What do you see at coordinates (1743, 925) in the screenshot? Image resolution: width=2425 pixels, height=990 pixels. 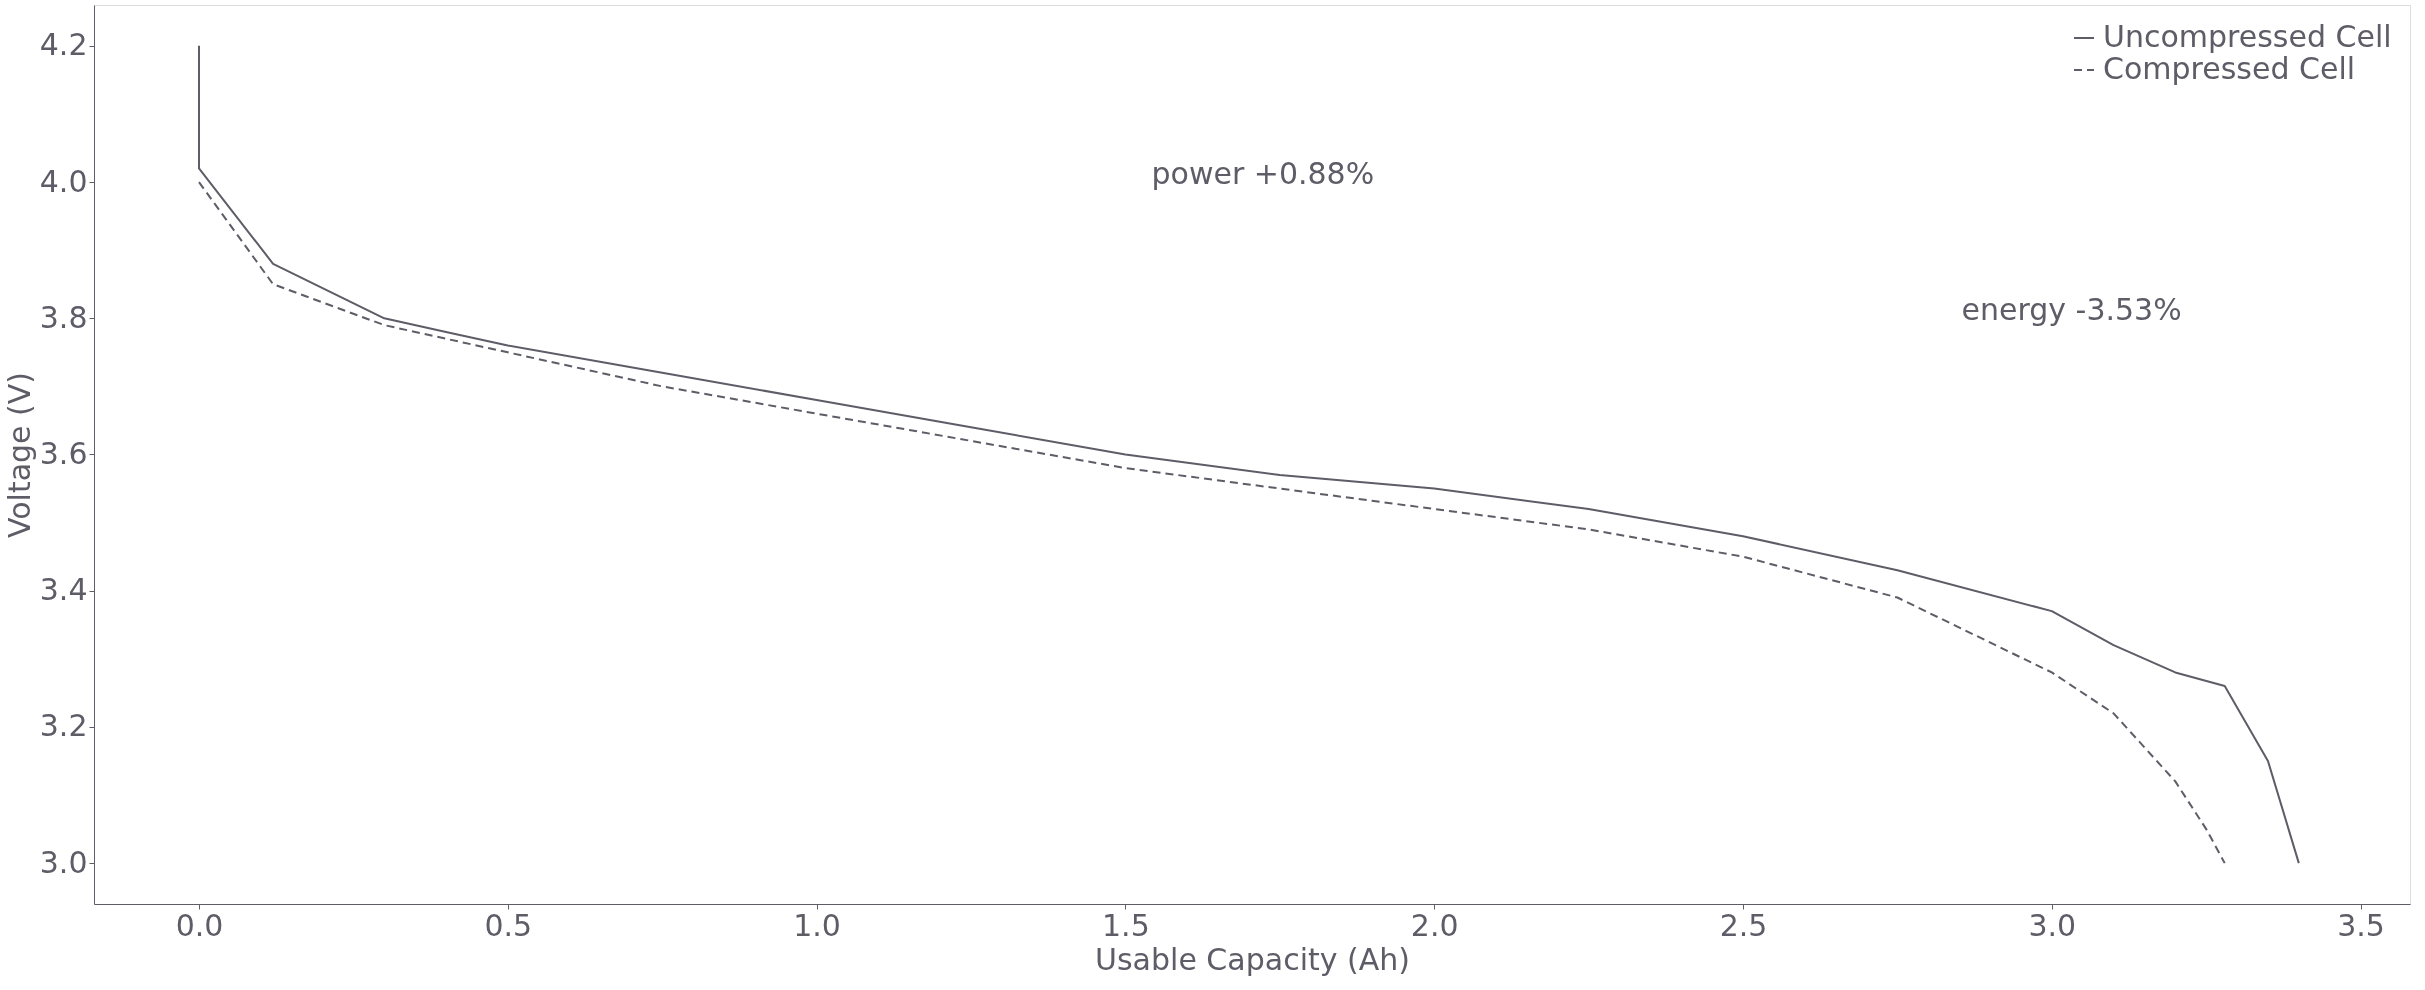 I see `x-tick-label: 2.5` at bounding box center [1743, 925].